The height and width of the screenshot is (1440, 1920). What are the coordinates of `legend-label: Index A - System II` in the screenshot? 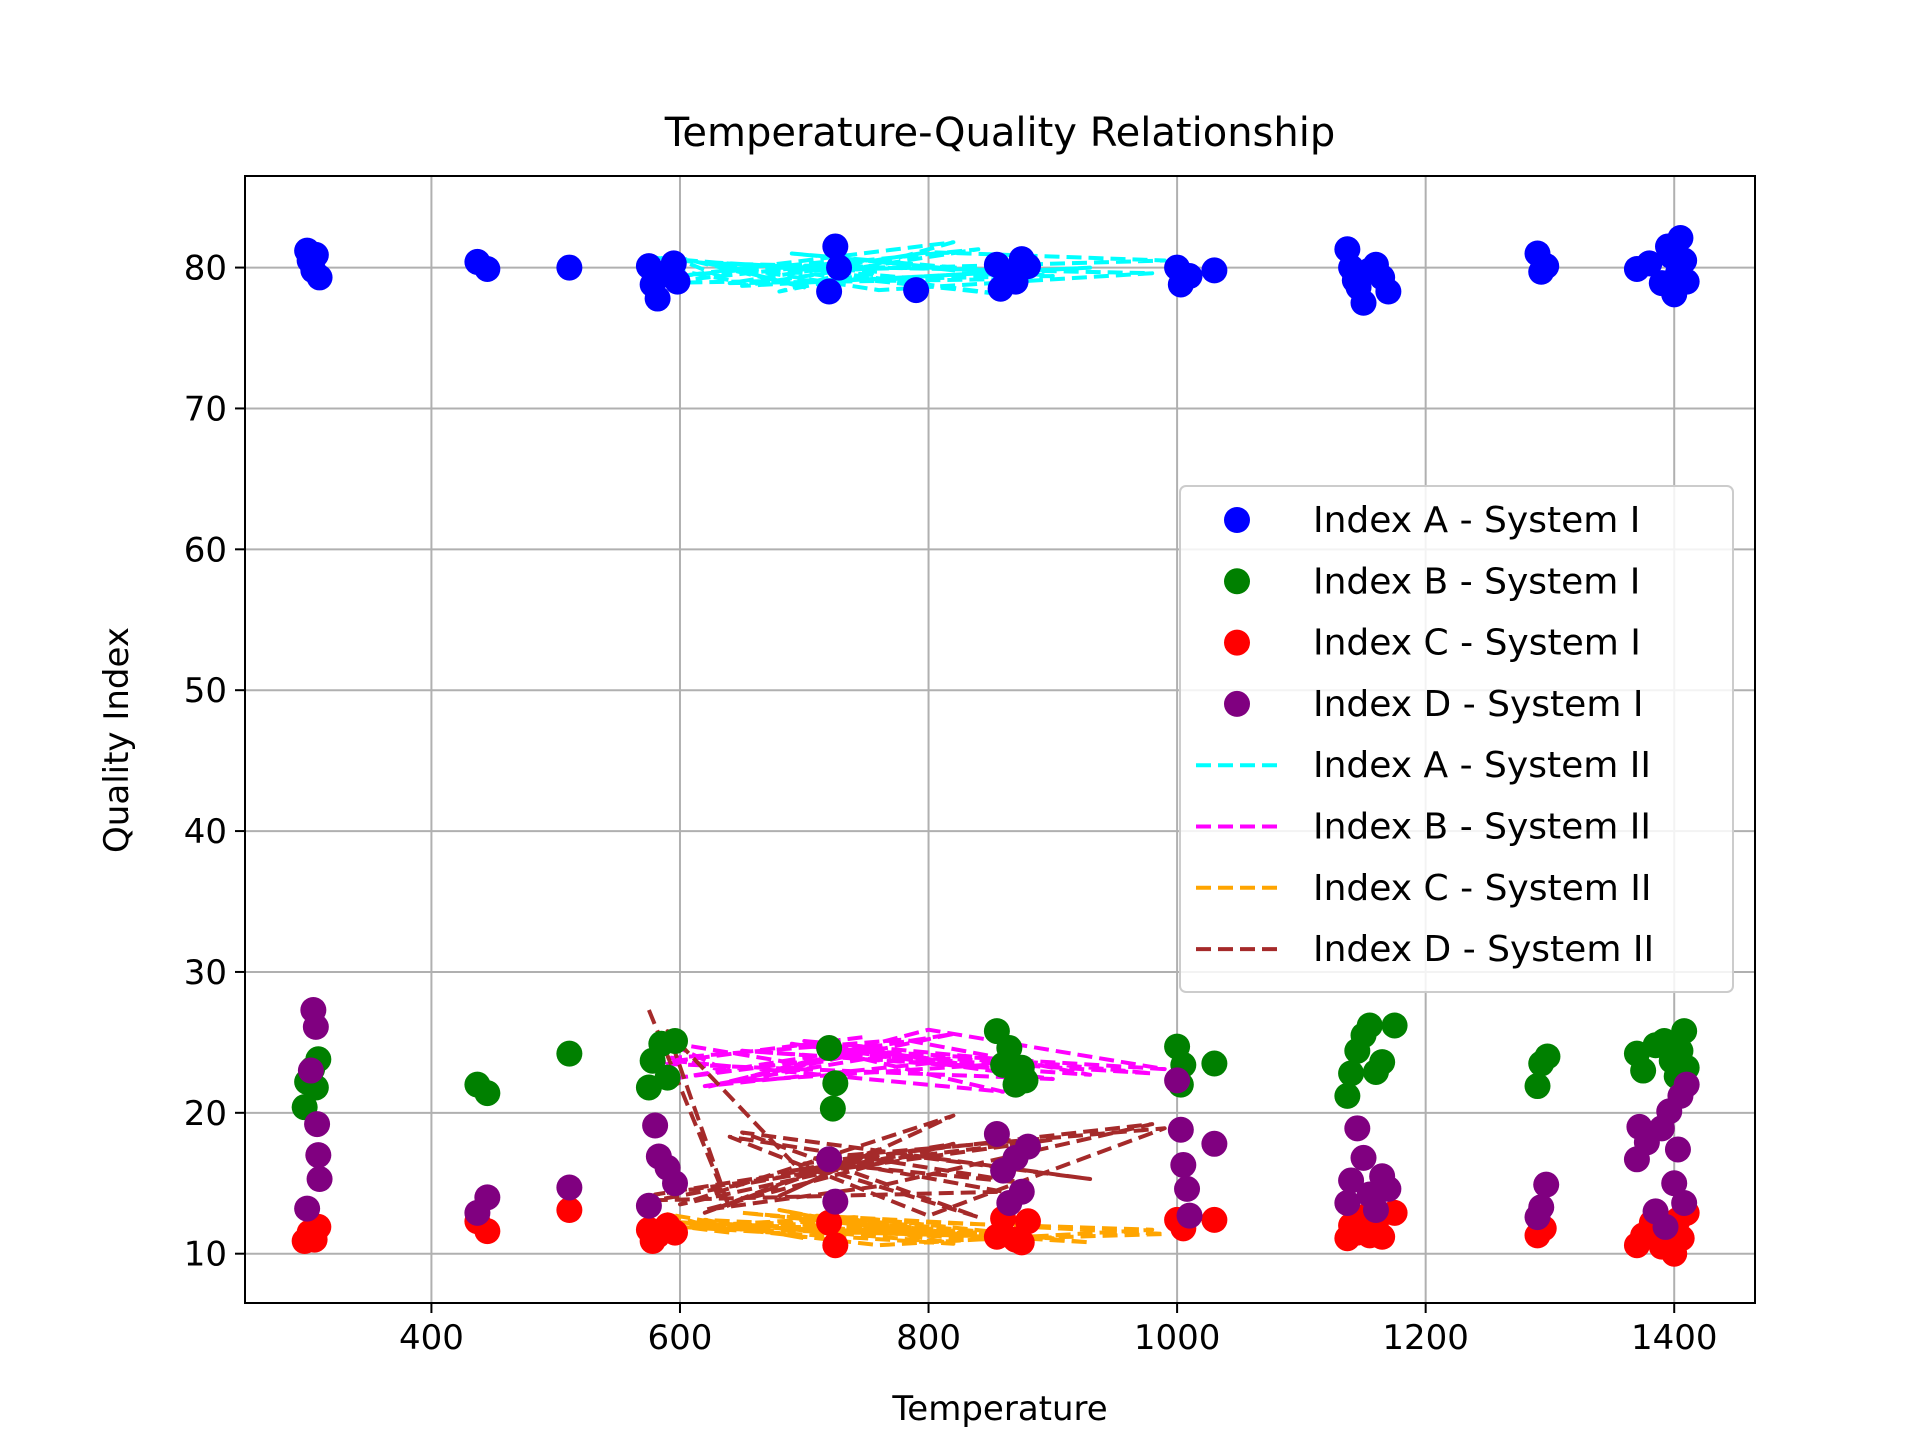 It's located at (1482, 765).